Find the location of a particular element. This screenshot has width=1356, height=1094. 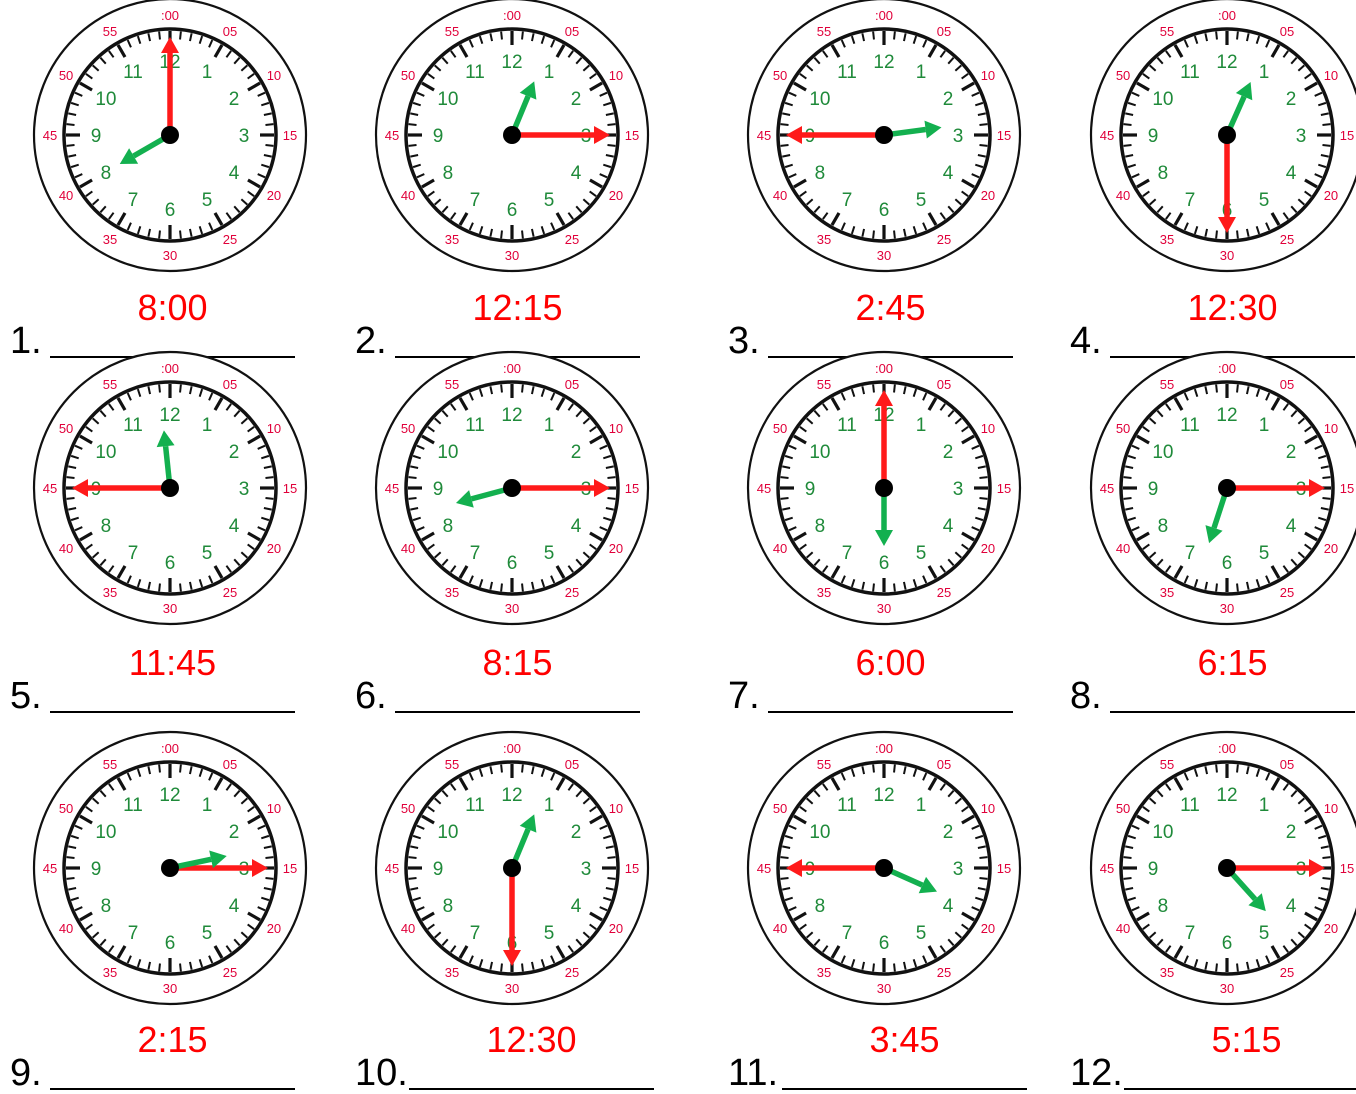

hour-label: 3 is located at coordinates (1301, 136).